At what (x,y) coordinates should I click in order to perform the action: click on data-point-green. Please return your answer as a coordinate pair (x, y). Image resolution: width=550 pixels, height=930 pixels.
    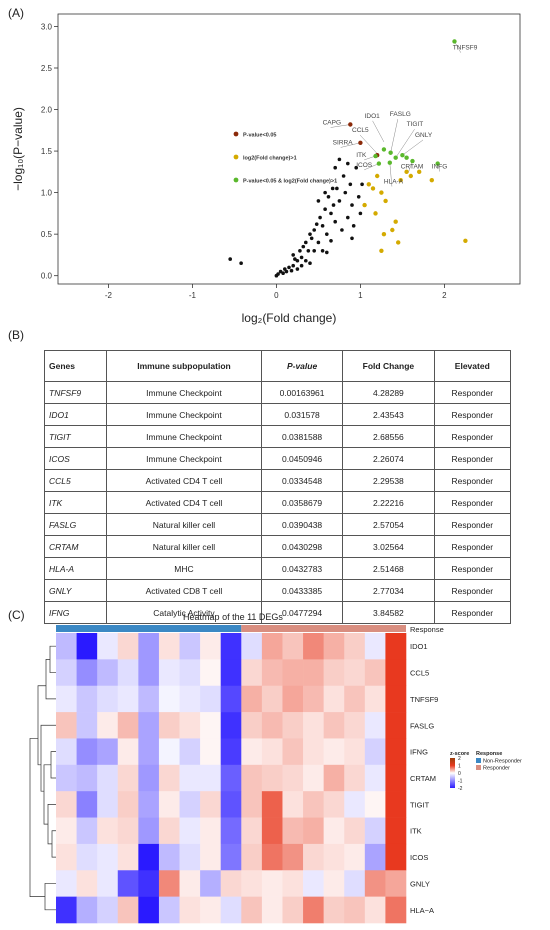
    Looking at the image, I should click on (379, 163).